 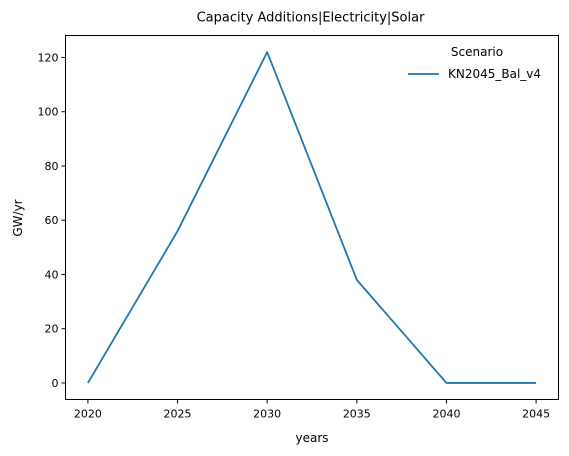 I want to click on x-axis-ticks: 2020 2025 2030 2035 2040 2045, so click(x=312, y=410).